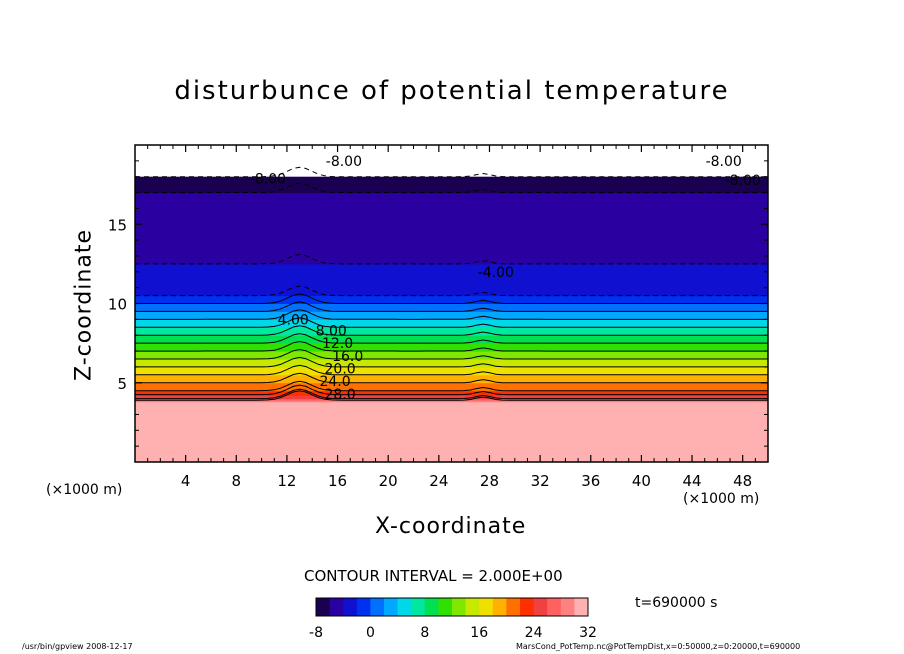 The height and width of the screenshot is (654, 904). What do you see at coordinates (433, 576) in the screenshot?
I see `contour-interval: CONTOUR INTERVAL = 2.000E+00` at bounding box center [433, 576].